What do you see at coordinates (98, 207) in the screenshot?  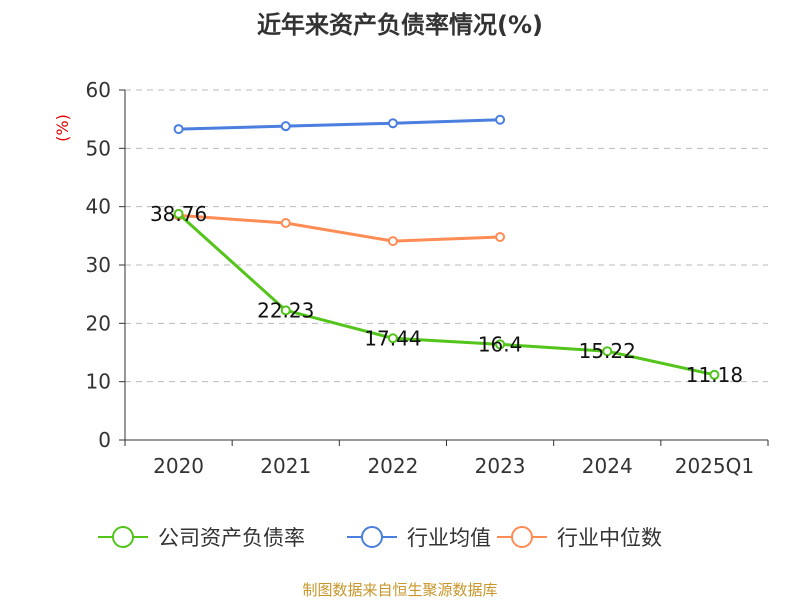 I see `y-tick-label: 40` at bounding box center [98, 207].